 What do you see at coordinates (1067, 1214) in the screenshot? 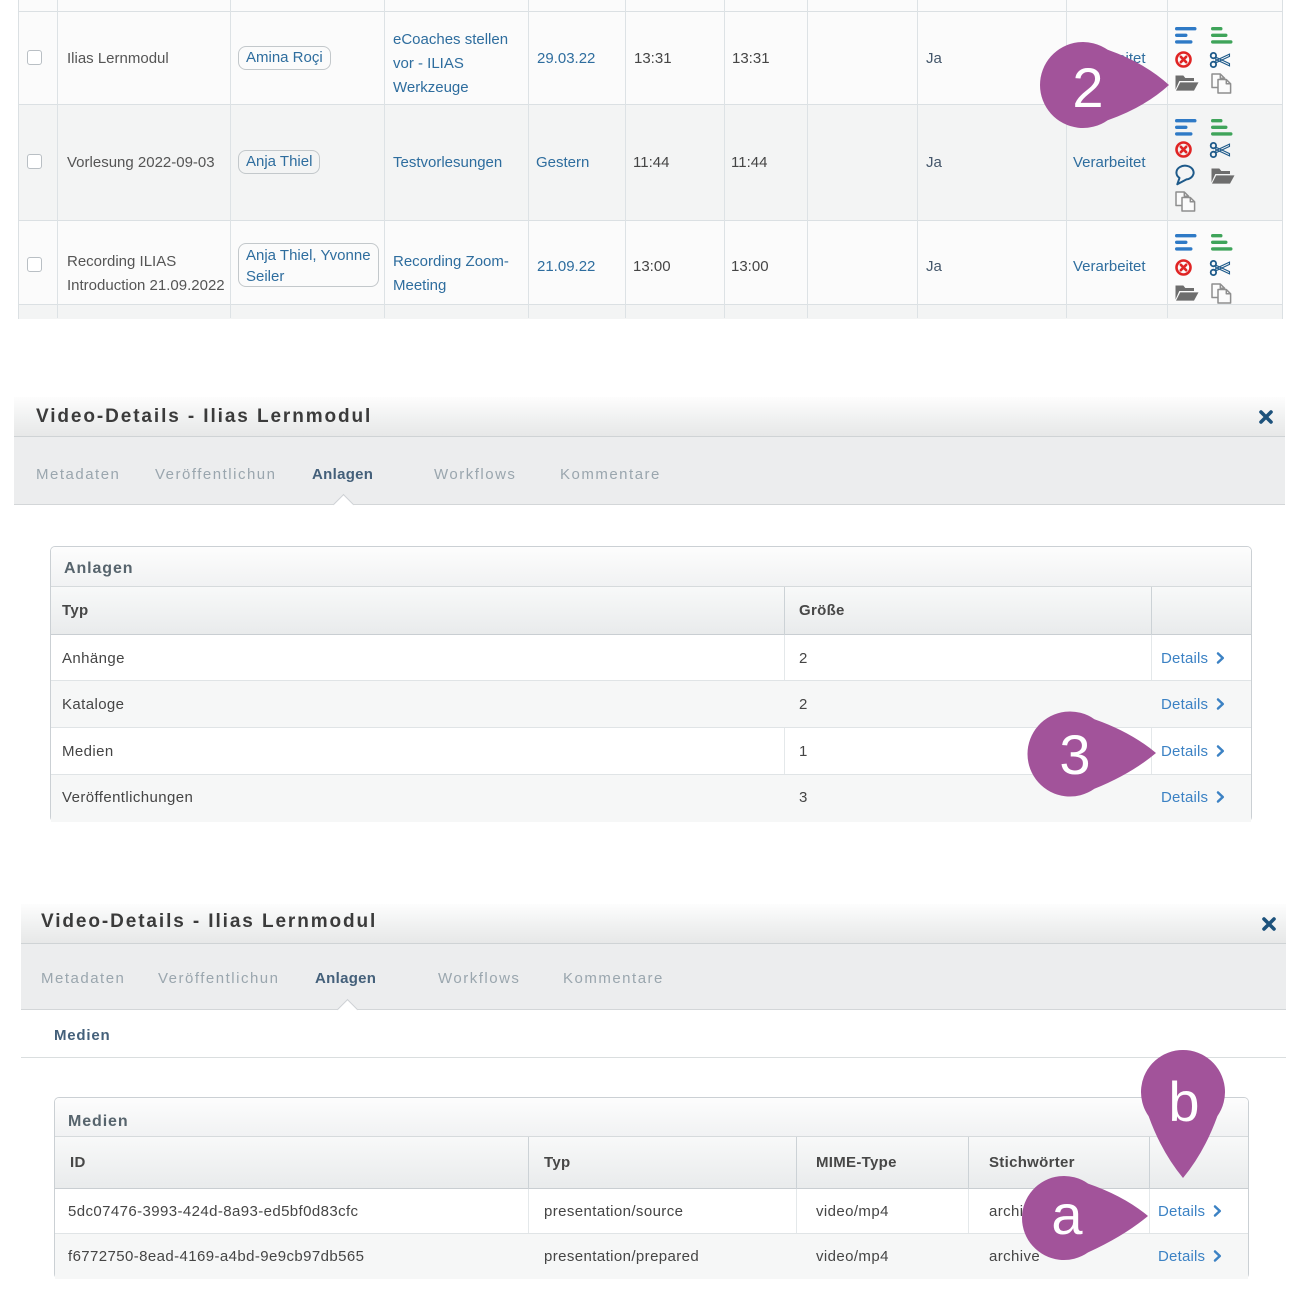
I see `svg-text: a` at bounding box center [1067, 1214].